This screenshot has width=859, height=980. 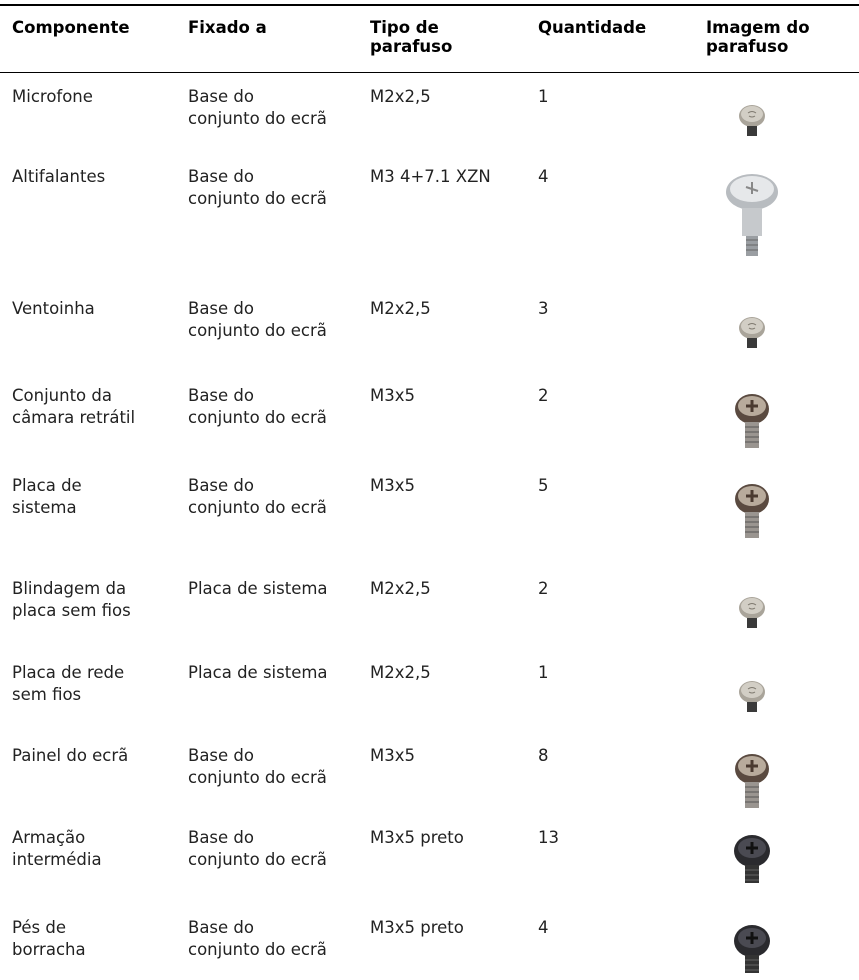 I want to click on table-cell: Painel do ecrã, so click(x=70, y=755).